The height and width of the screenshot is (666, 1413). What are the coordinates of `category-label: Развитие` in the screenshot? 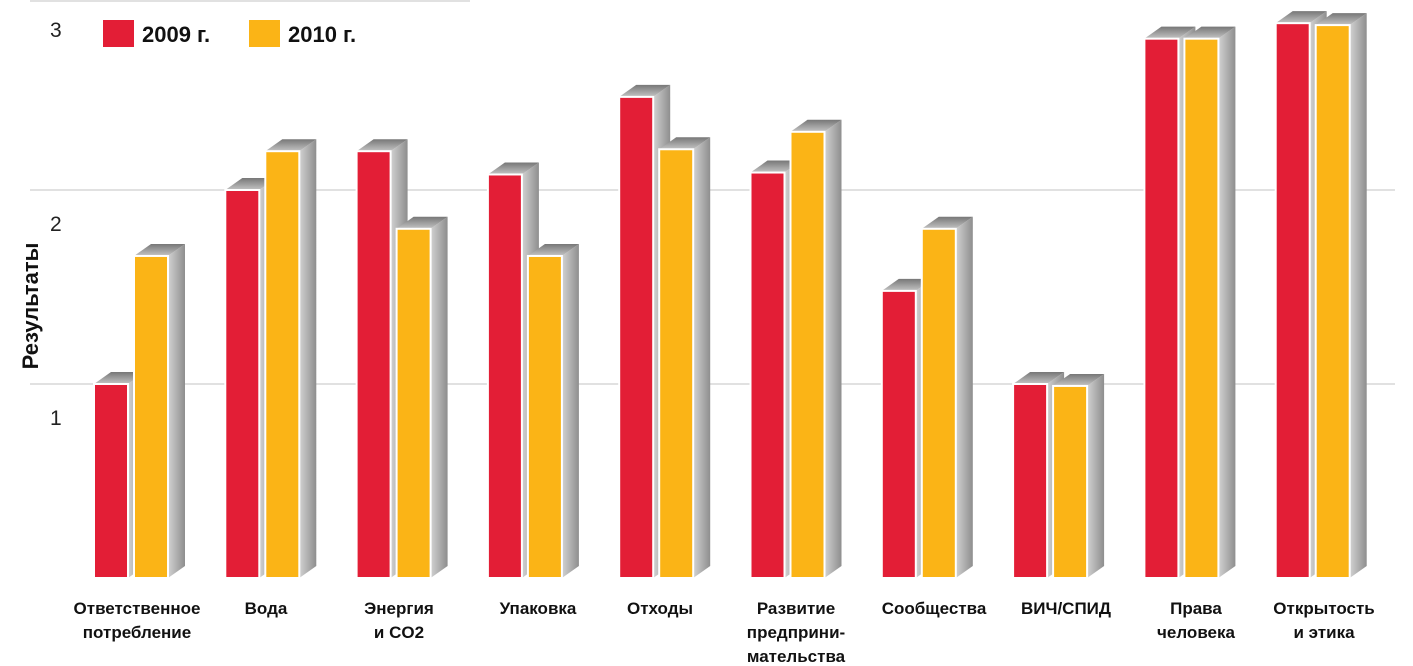 It's located at (796, 608).